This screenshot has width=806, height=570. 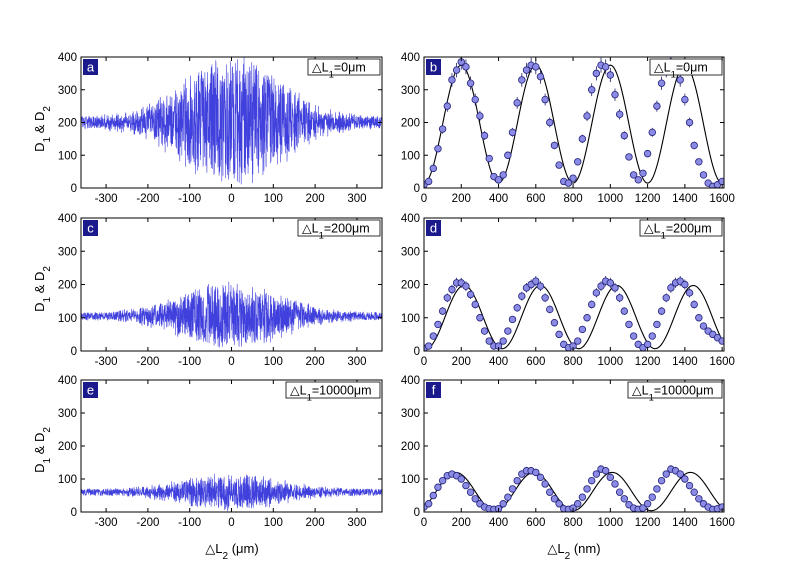 I want to click on panel-d-annotation-box, so click(x=681, y=228).